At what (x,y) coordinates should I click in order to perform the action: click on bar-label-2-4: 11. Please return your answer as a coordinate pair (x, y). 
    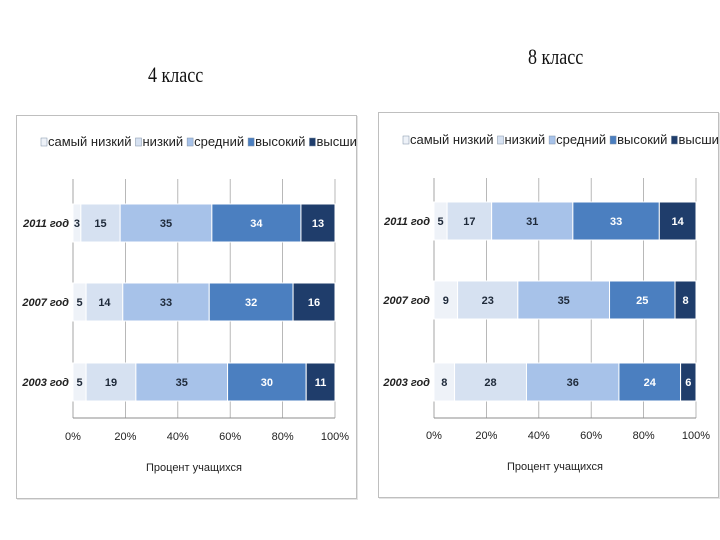
    Looking at the image, I should click on (321, 383).